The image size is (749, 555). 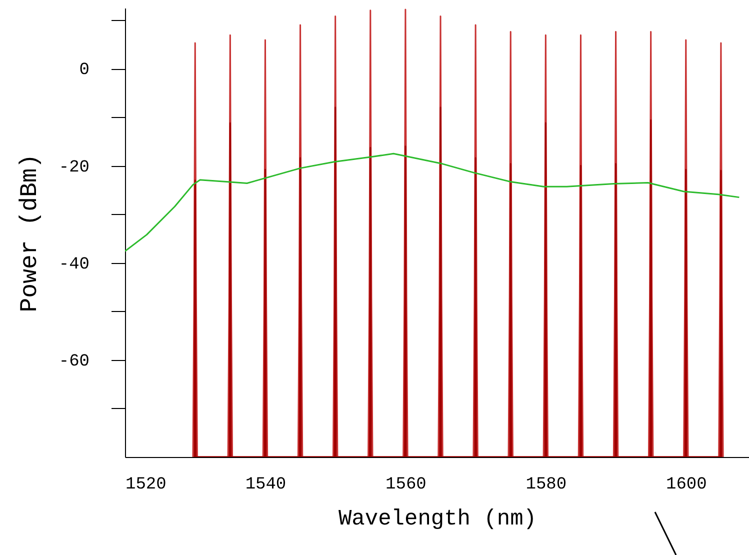 What do you see at coordinates (74, 362) in the screenshot?
I see `y-tick-label: -60` at bounding box center [74, 362].